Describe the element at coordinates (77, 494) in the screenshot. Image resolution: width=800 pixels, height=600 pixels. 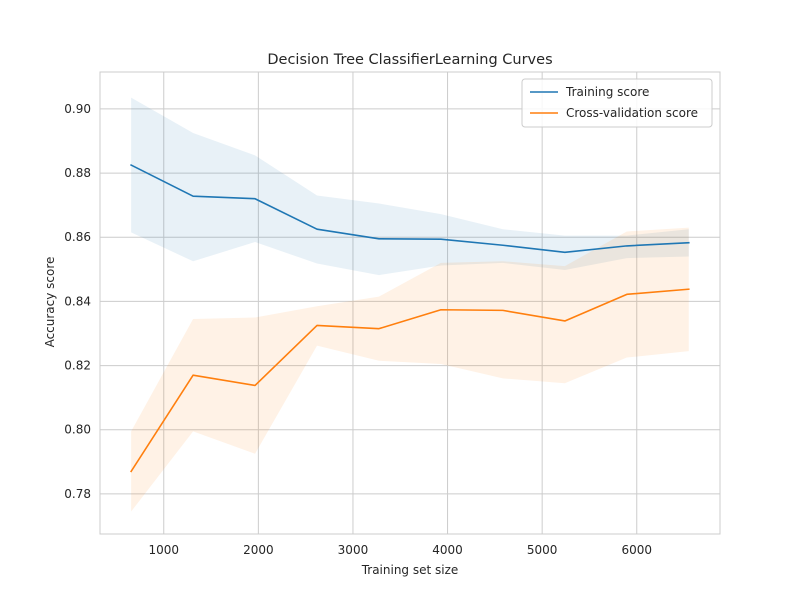
I see `y-tick-label: 0.78` at that location.